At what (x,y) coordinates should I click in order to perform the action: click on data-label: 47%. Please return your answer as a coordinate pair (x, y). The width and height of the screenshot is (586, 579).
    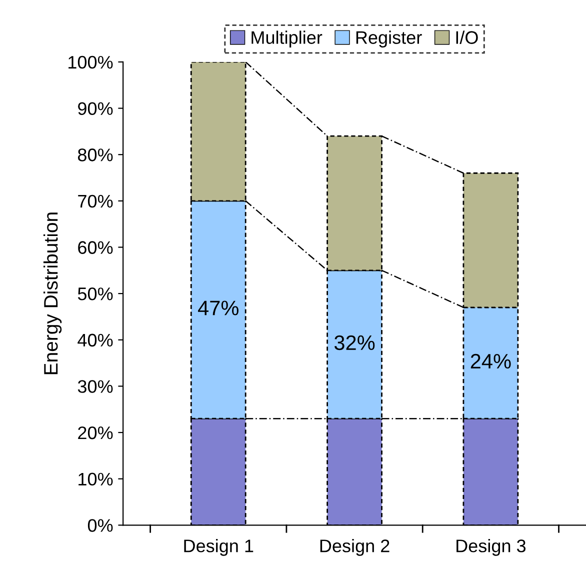
    Looking at the image, I should click on (218, 308).